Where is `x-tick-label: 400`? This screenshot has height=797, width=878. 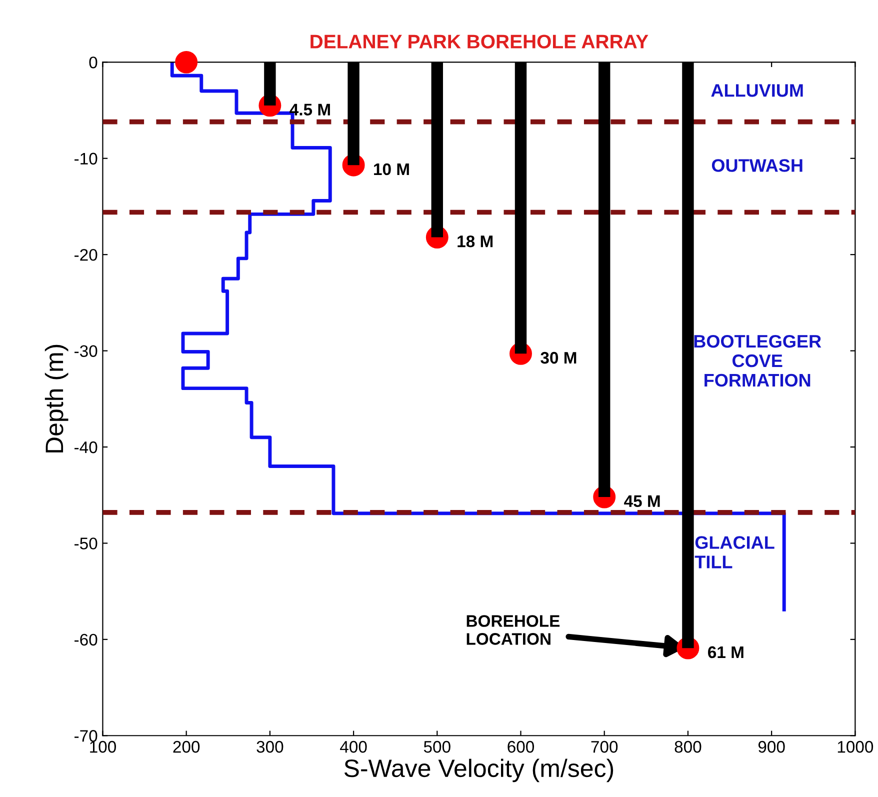 x-tick-label: 400 is located at coordinates (353, 746).